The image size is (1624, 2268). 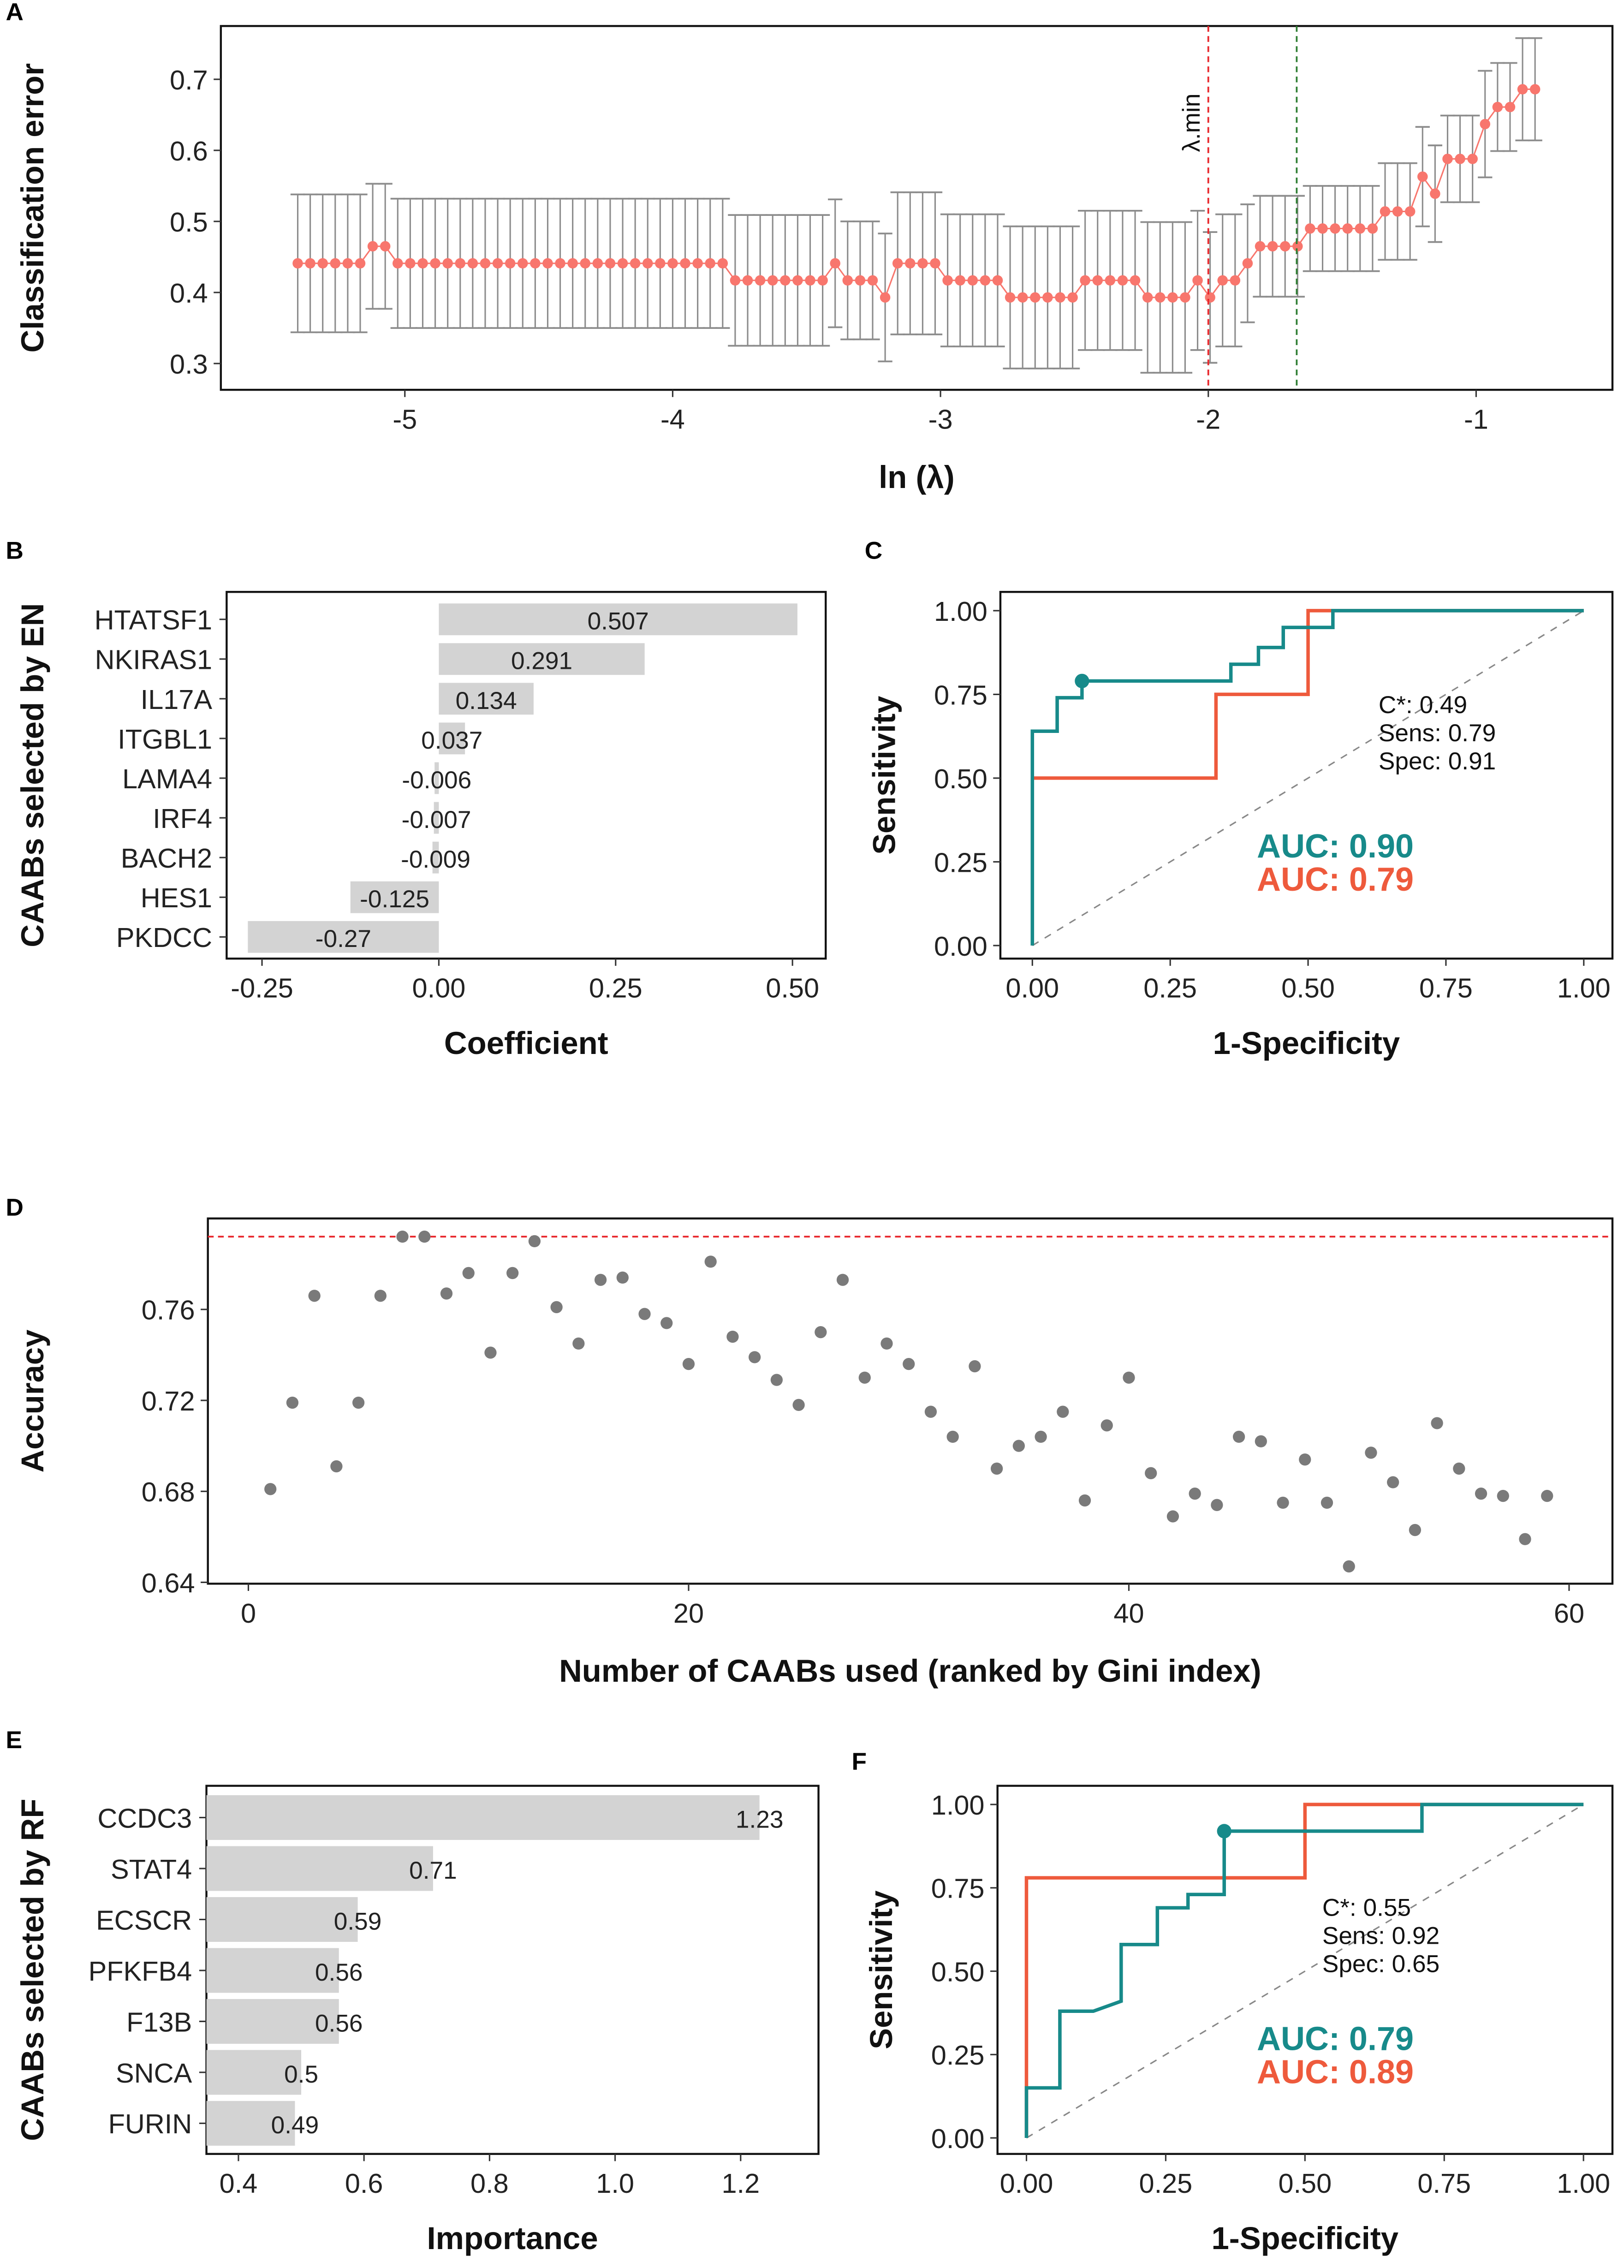 What do you see at coordinates (144, 1920) in the screenshot?
I see `category-label: ECSCR` at bounding box center [144, 1920].